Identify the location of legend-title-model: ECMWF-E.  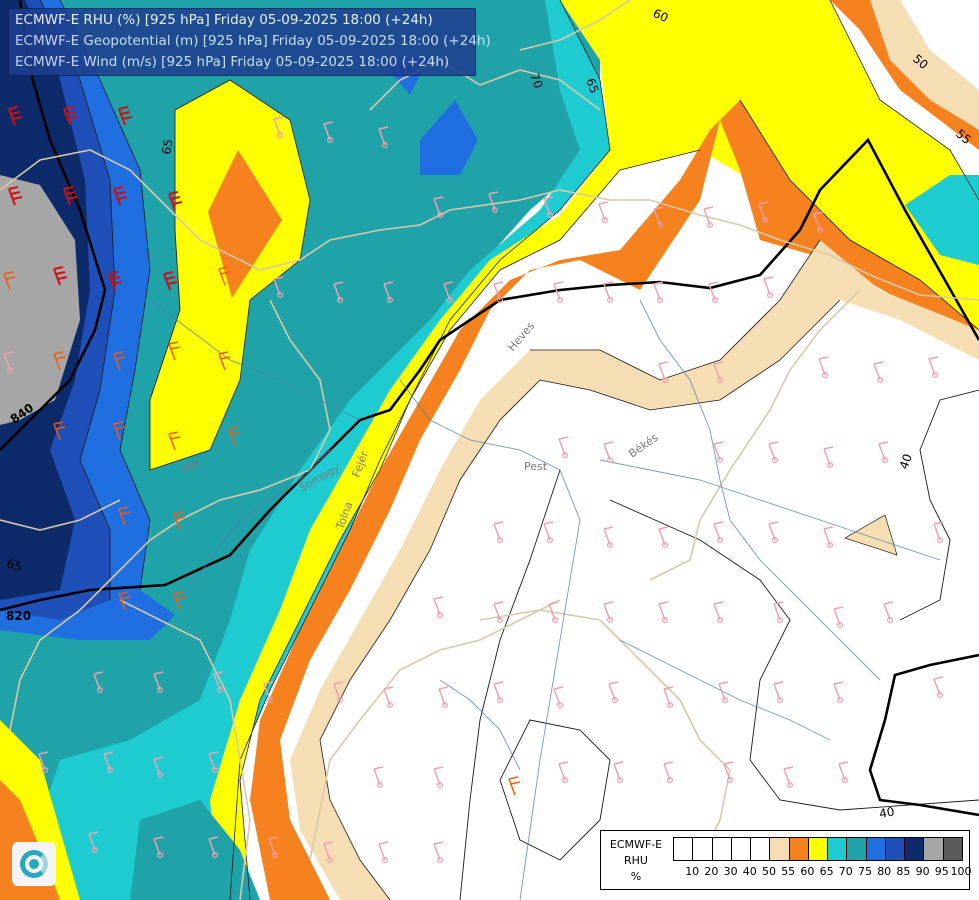
(636, 844).